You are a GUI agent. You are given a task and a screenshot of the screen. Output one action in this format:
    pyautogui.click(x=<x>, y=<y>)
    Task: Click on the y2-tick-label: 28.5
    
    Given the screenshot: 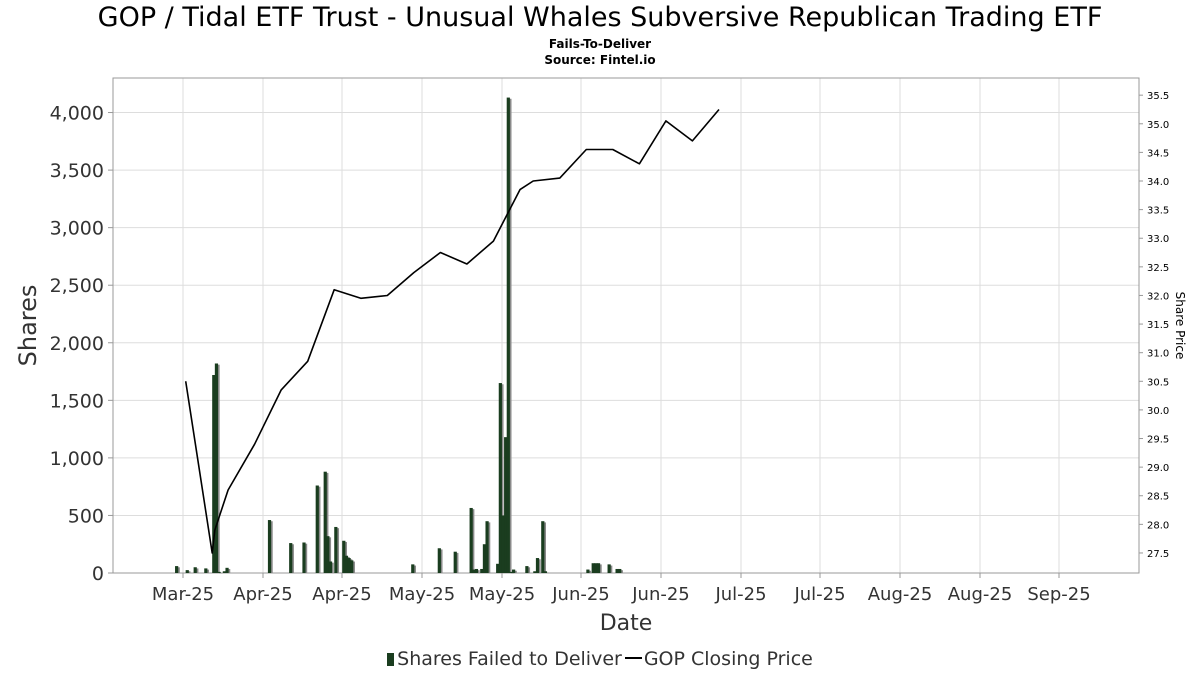 What is the action you would take?
    pyautogui.click(x=1158, y=497)
    